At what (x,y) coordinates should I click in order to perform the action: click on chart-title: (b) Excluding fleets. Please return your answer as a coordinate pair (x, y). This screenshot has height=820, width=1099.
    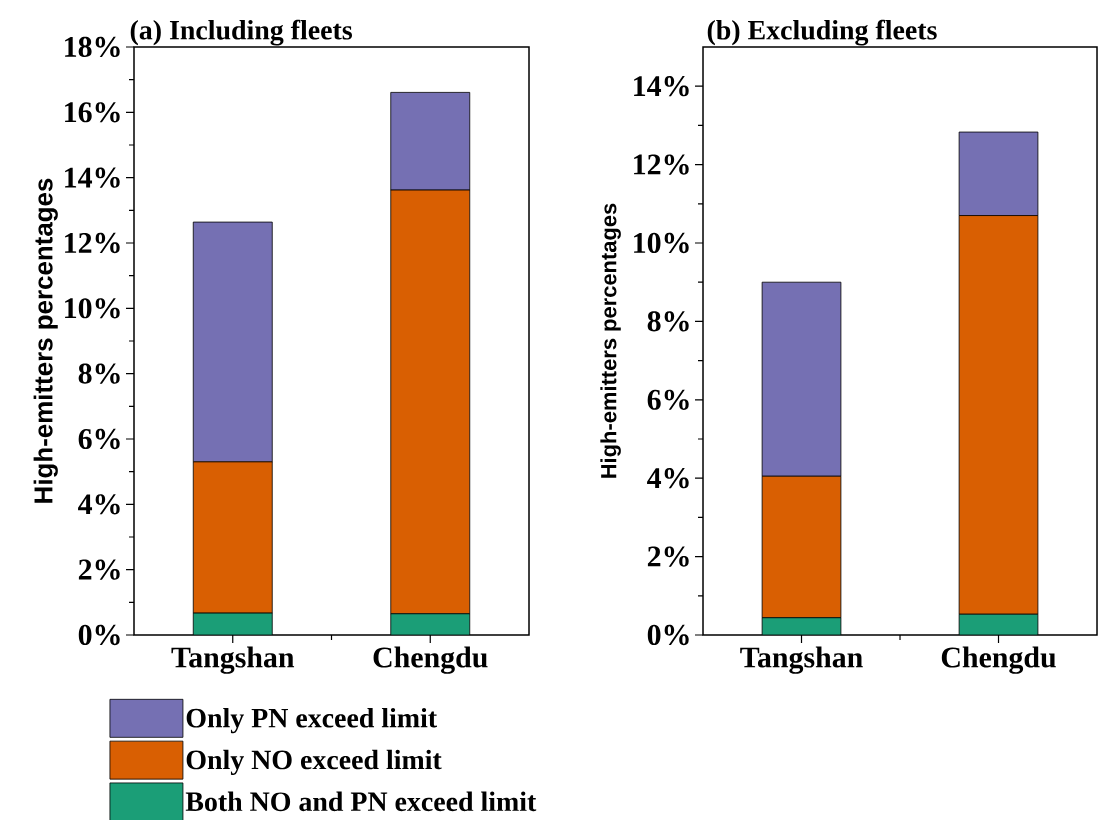
    Looking at the image, I should click on (822, 32).